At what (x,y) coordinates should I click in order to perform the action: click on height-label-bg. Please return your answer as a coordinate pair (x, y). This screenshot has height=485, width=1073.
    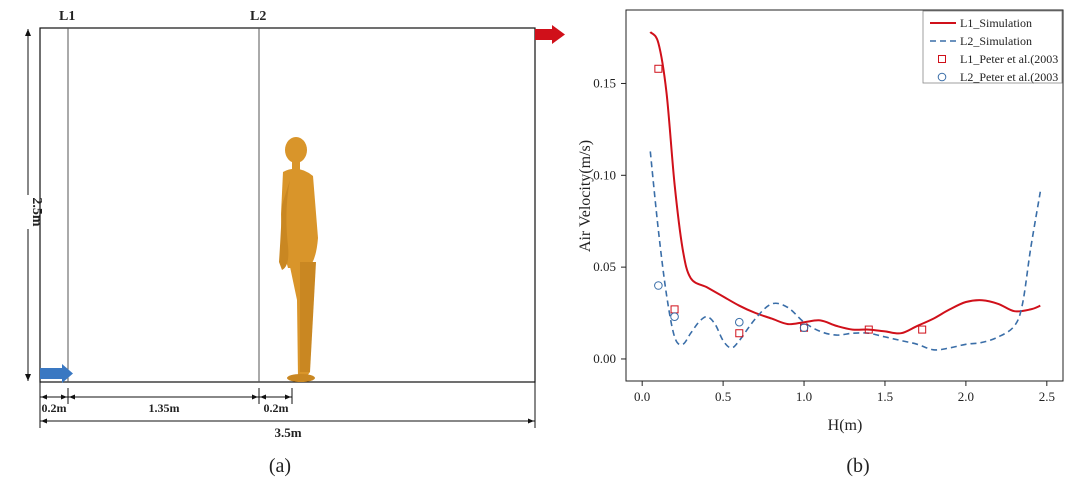
    Looking at the image, I should click on (28, 212).